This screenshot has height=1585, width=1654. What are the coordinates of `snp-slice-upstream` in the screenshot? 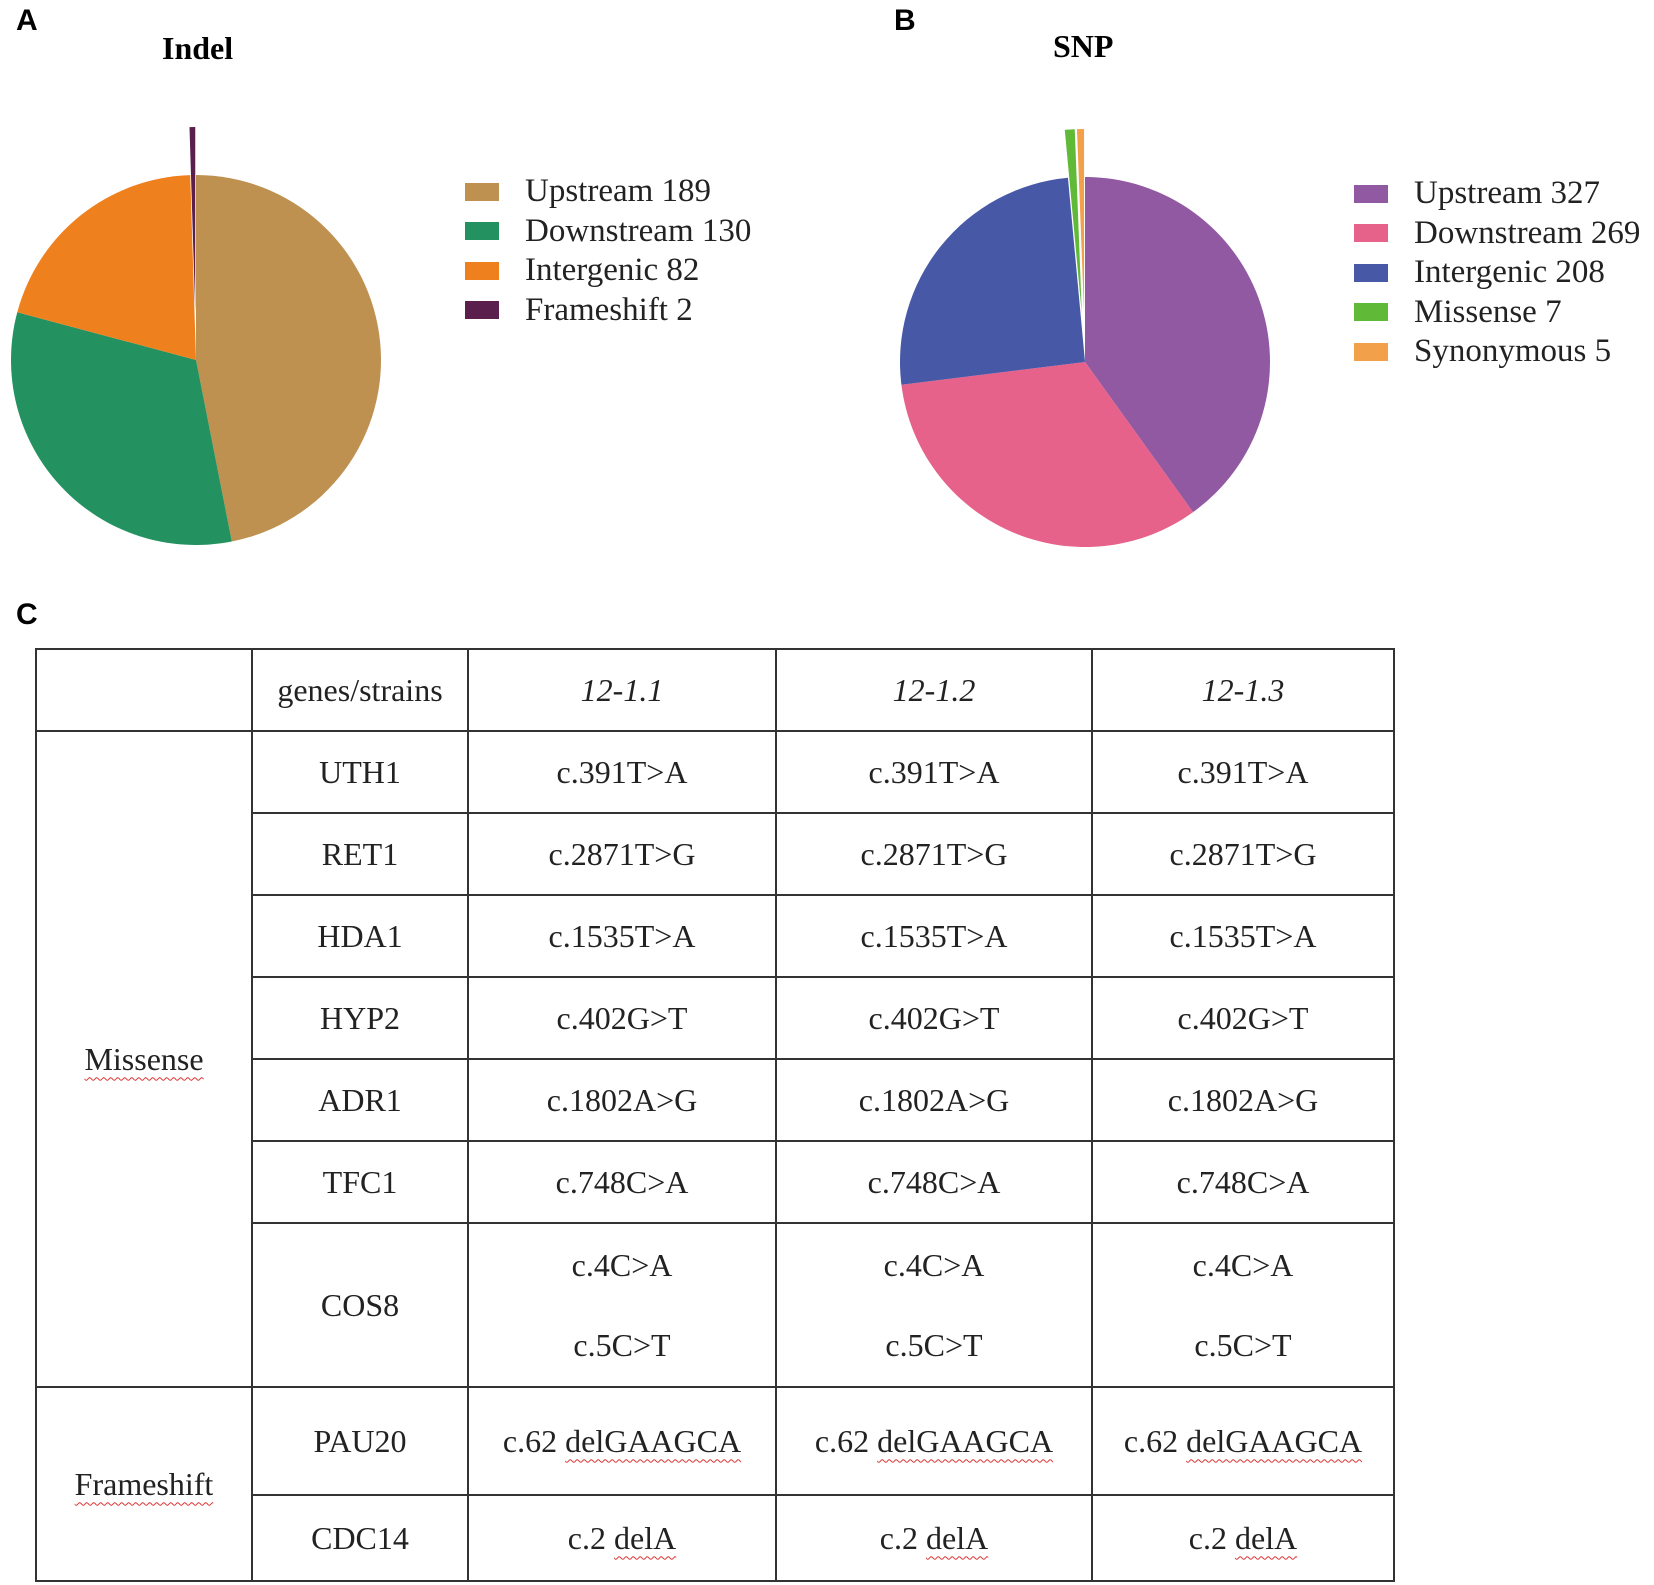 It's located at (1177, 345).